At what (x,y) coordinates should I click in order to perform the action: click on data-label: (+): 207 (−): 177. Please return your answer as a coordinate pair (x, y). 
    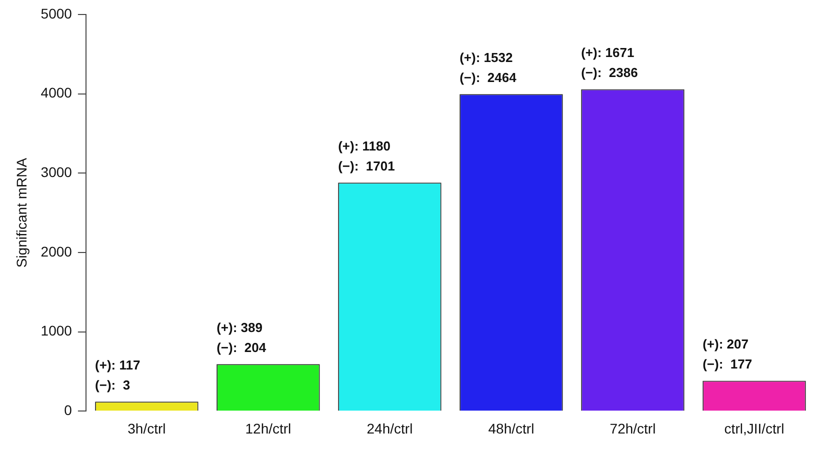
    Looking at the image, I should click on (727, 354).